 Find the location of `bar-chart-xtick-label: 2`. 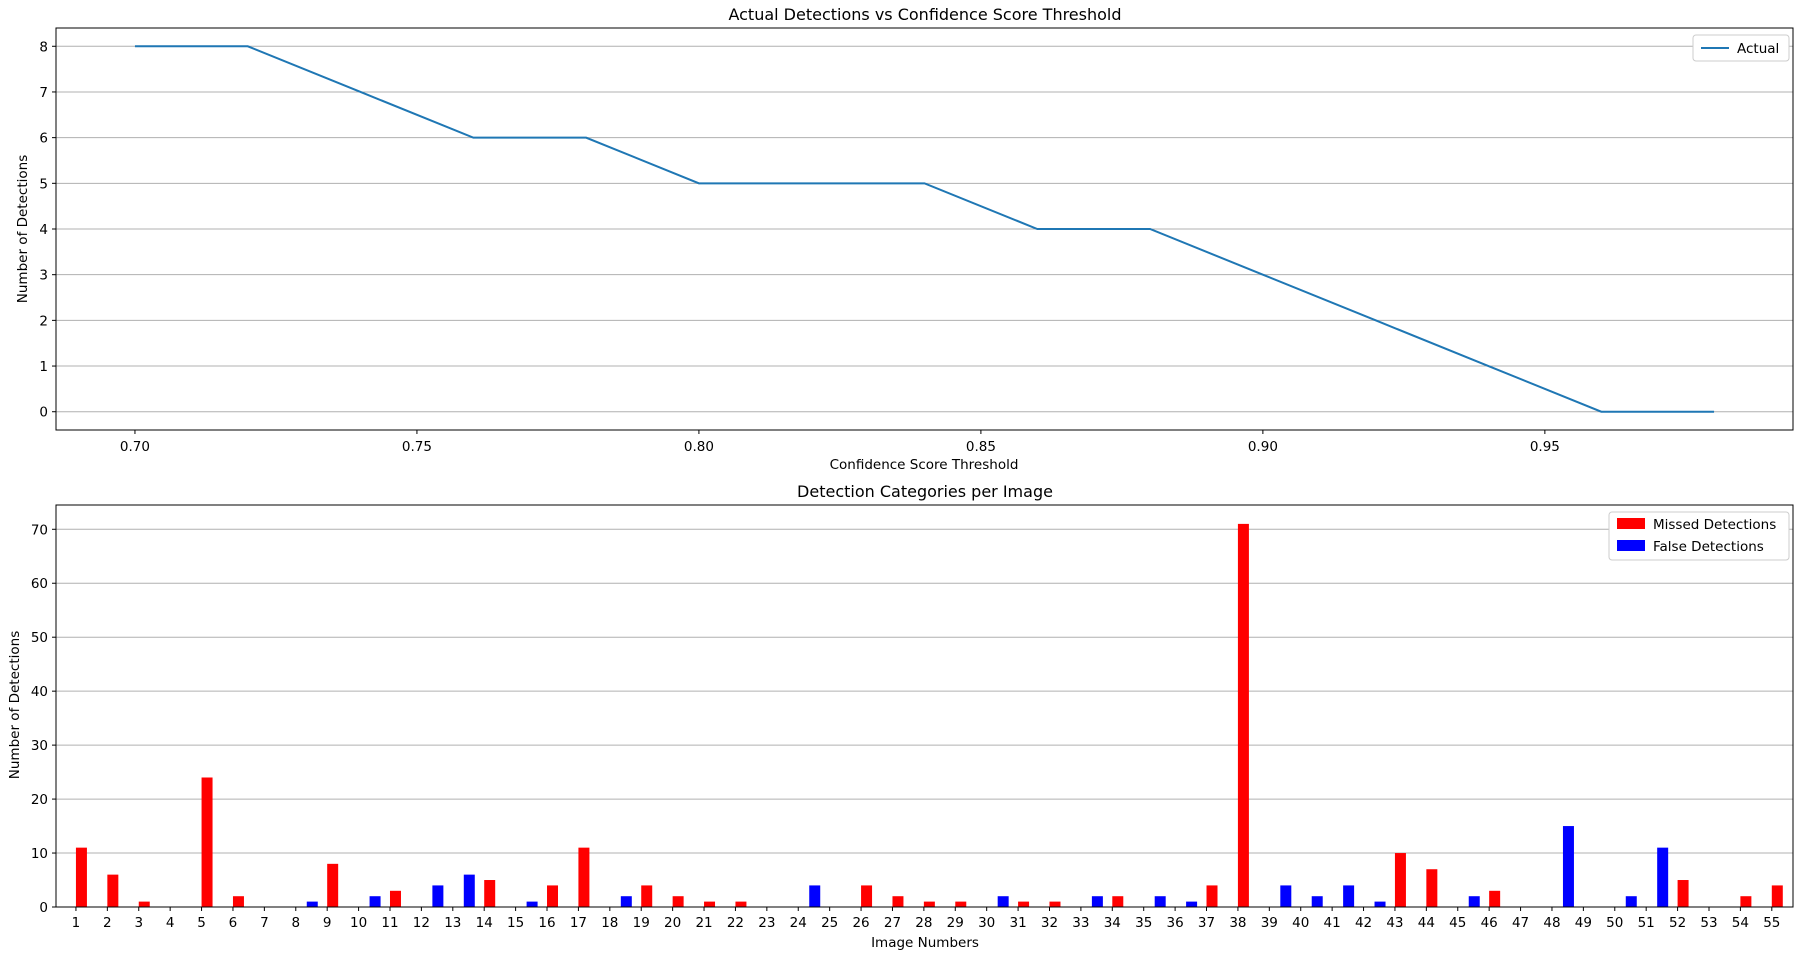

bar-chart-xtick-label: 2 is located at coordinates (107, 923).